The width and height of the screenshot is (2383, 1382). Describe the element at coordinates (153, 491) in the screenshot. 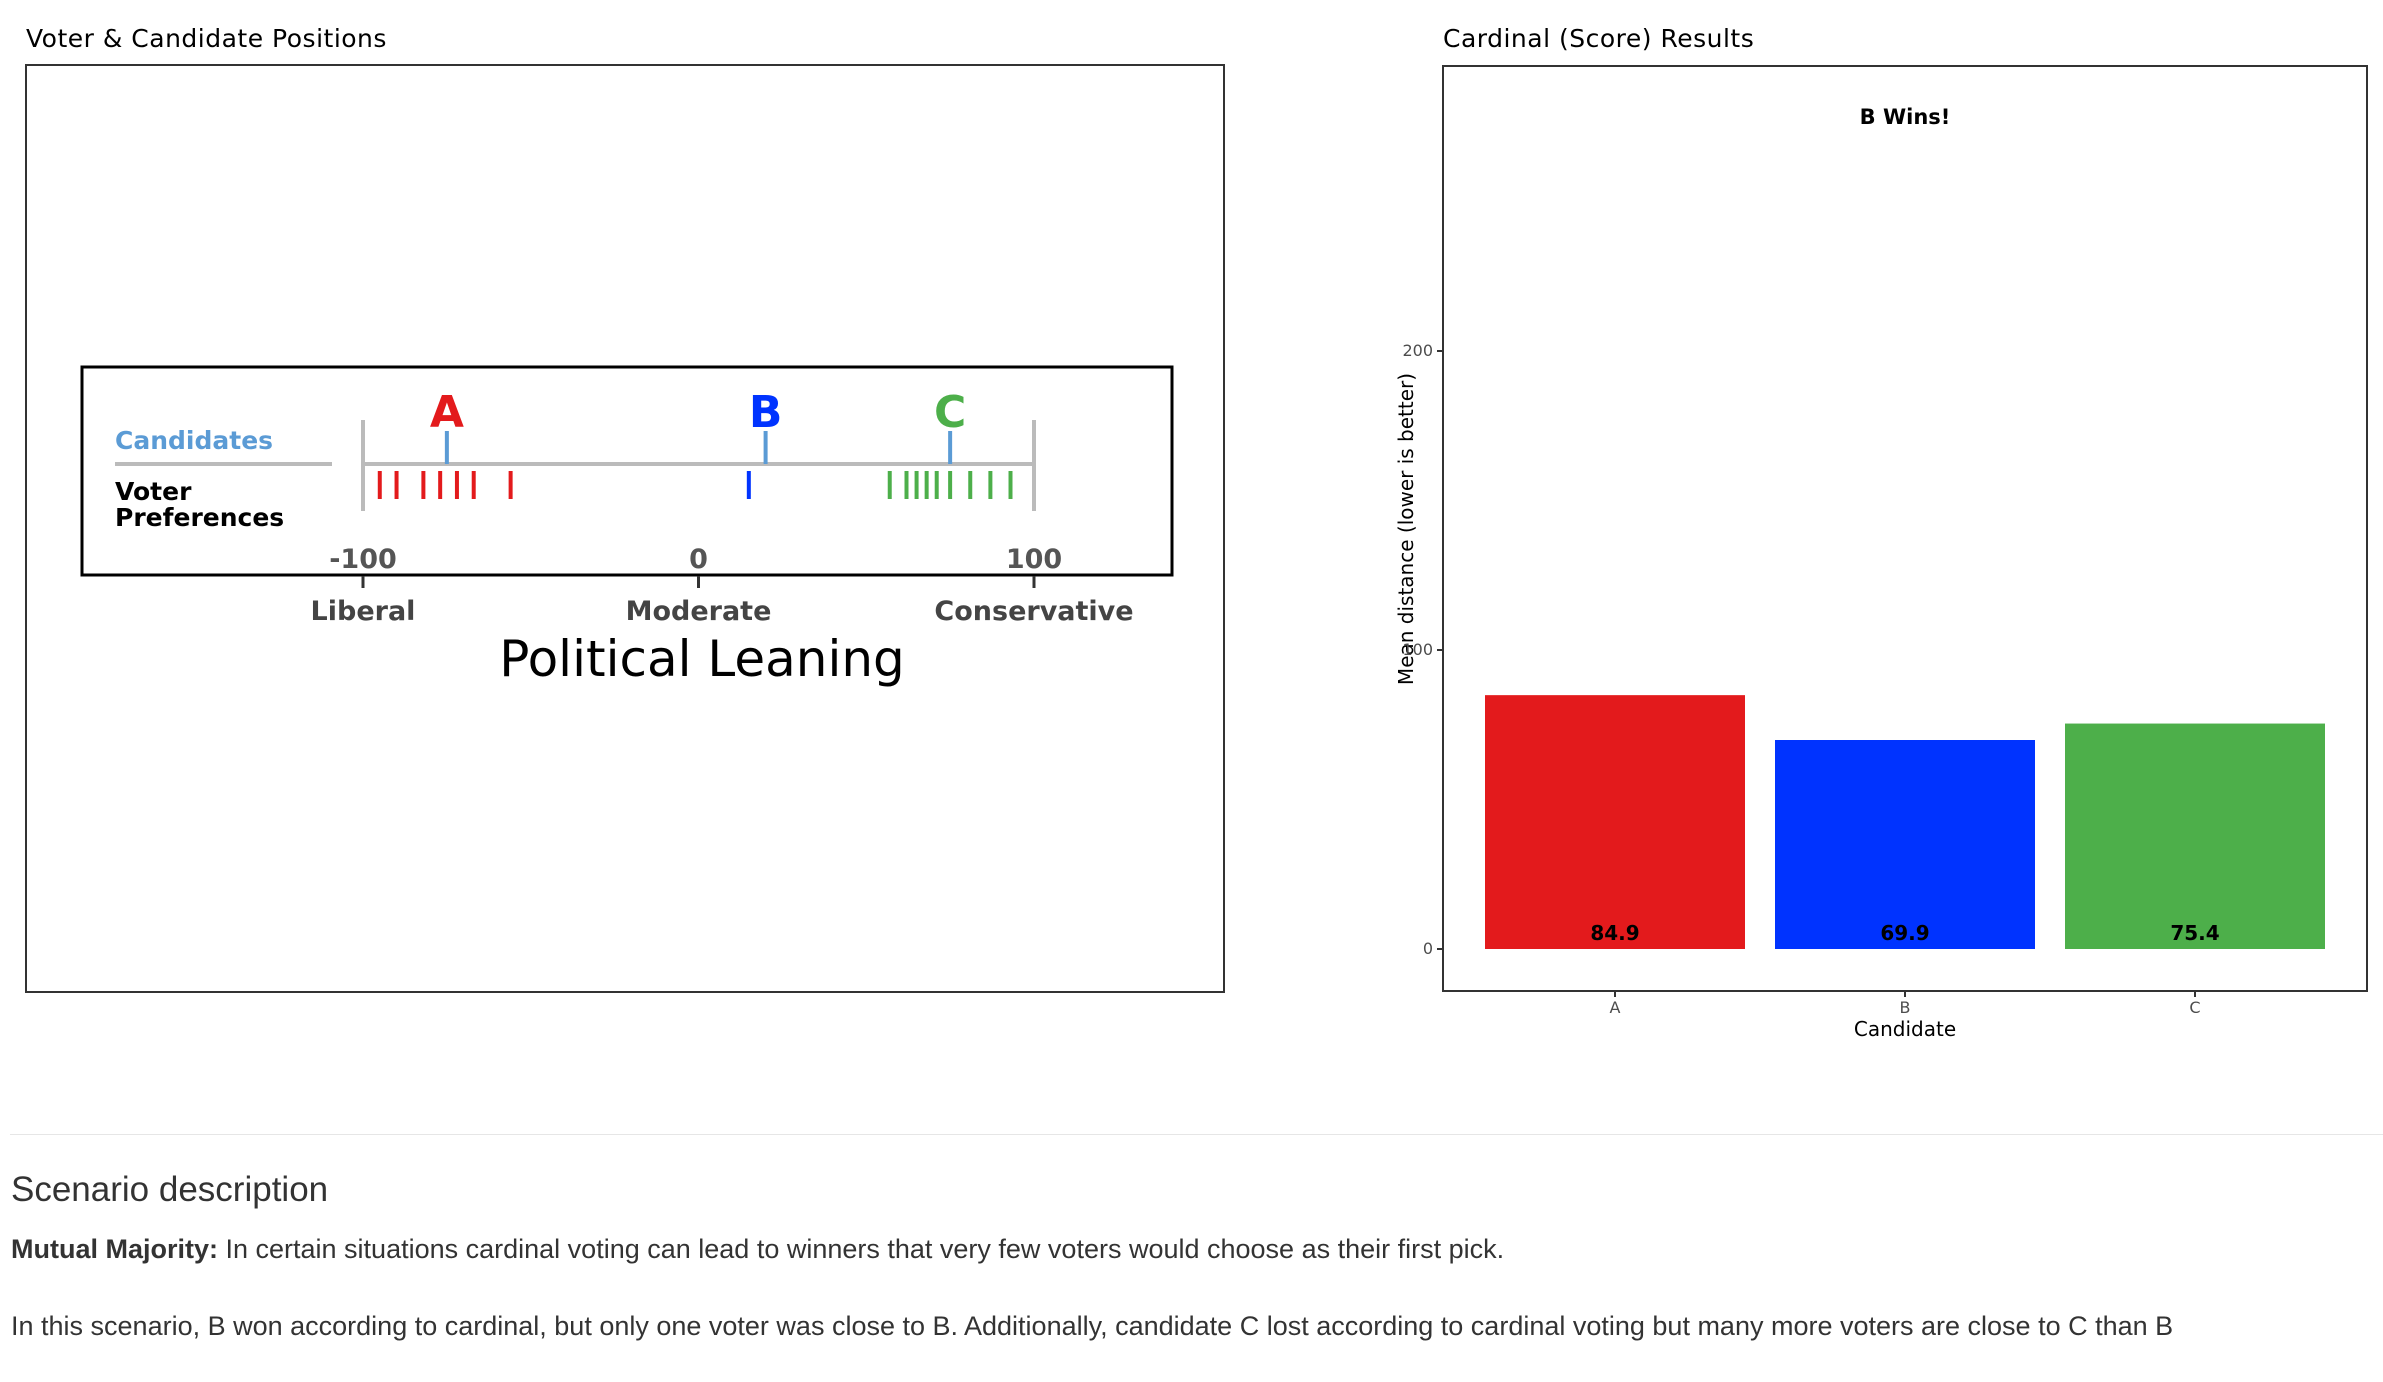

I see `voter-row-label-line1: Voter` at that location.